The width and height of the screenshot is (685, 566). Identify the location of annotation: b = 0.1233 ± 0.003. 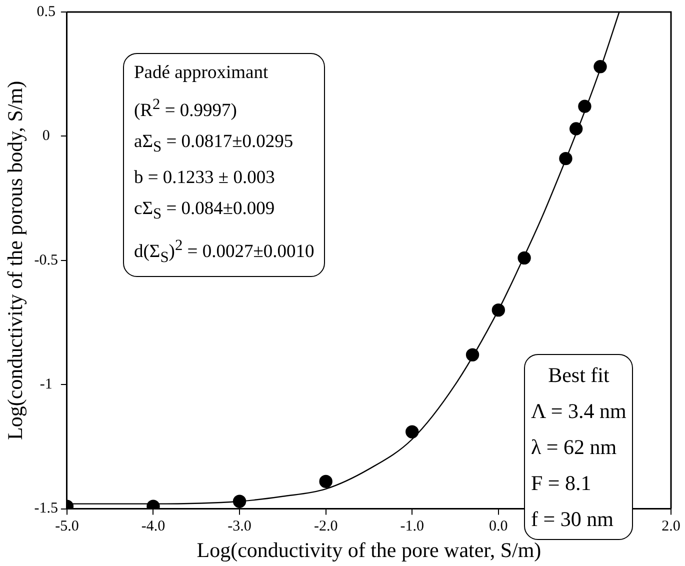
(205, 178).